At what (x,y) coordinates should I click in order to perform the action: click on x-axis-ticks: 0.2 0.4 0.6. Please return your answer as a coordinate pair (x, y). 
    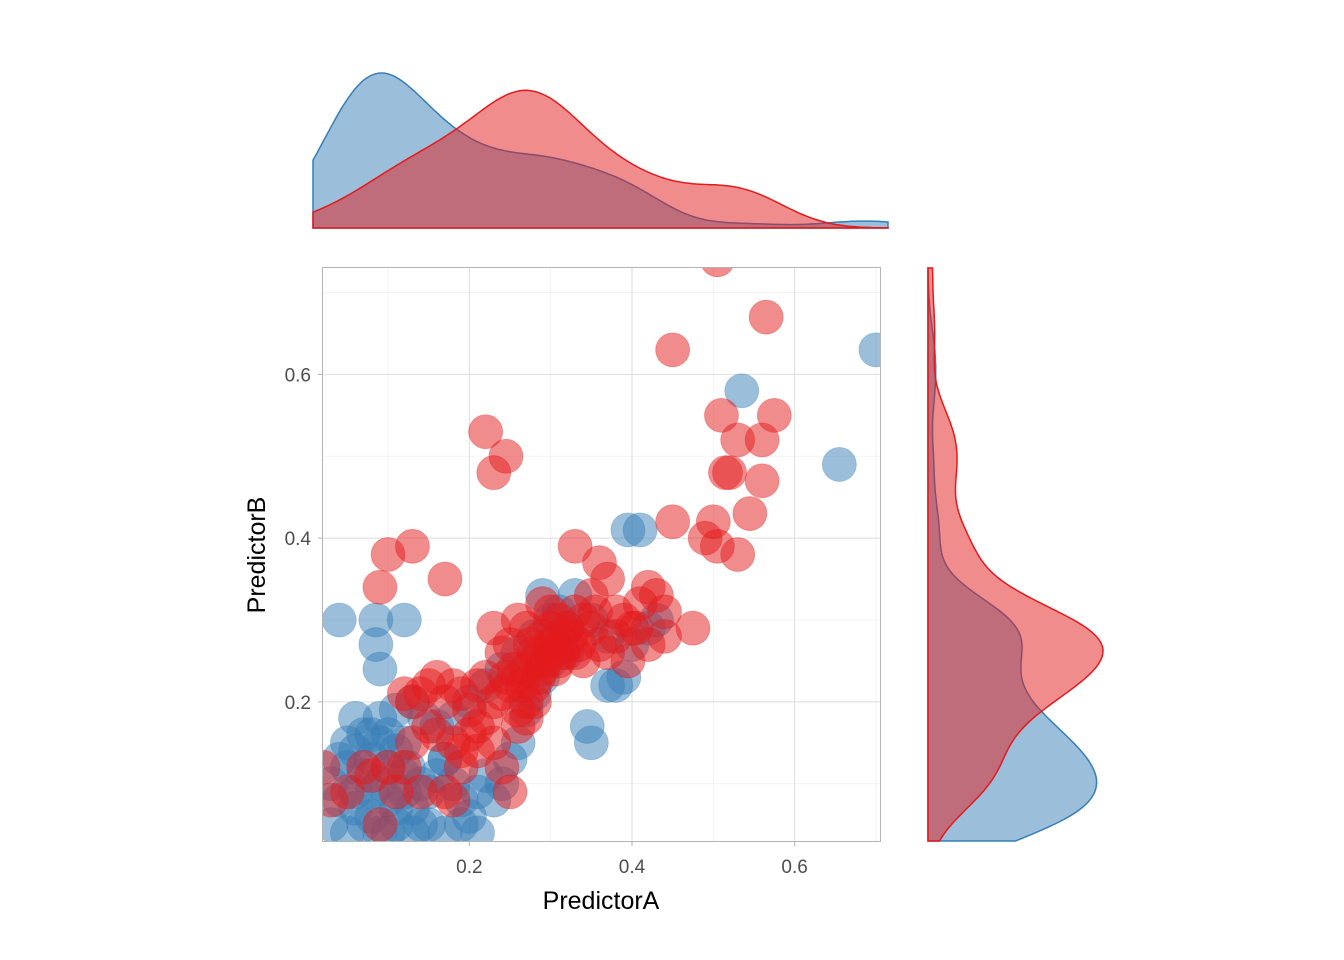
    Looking at the image, I should click on (632, 859).